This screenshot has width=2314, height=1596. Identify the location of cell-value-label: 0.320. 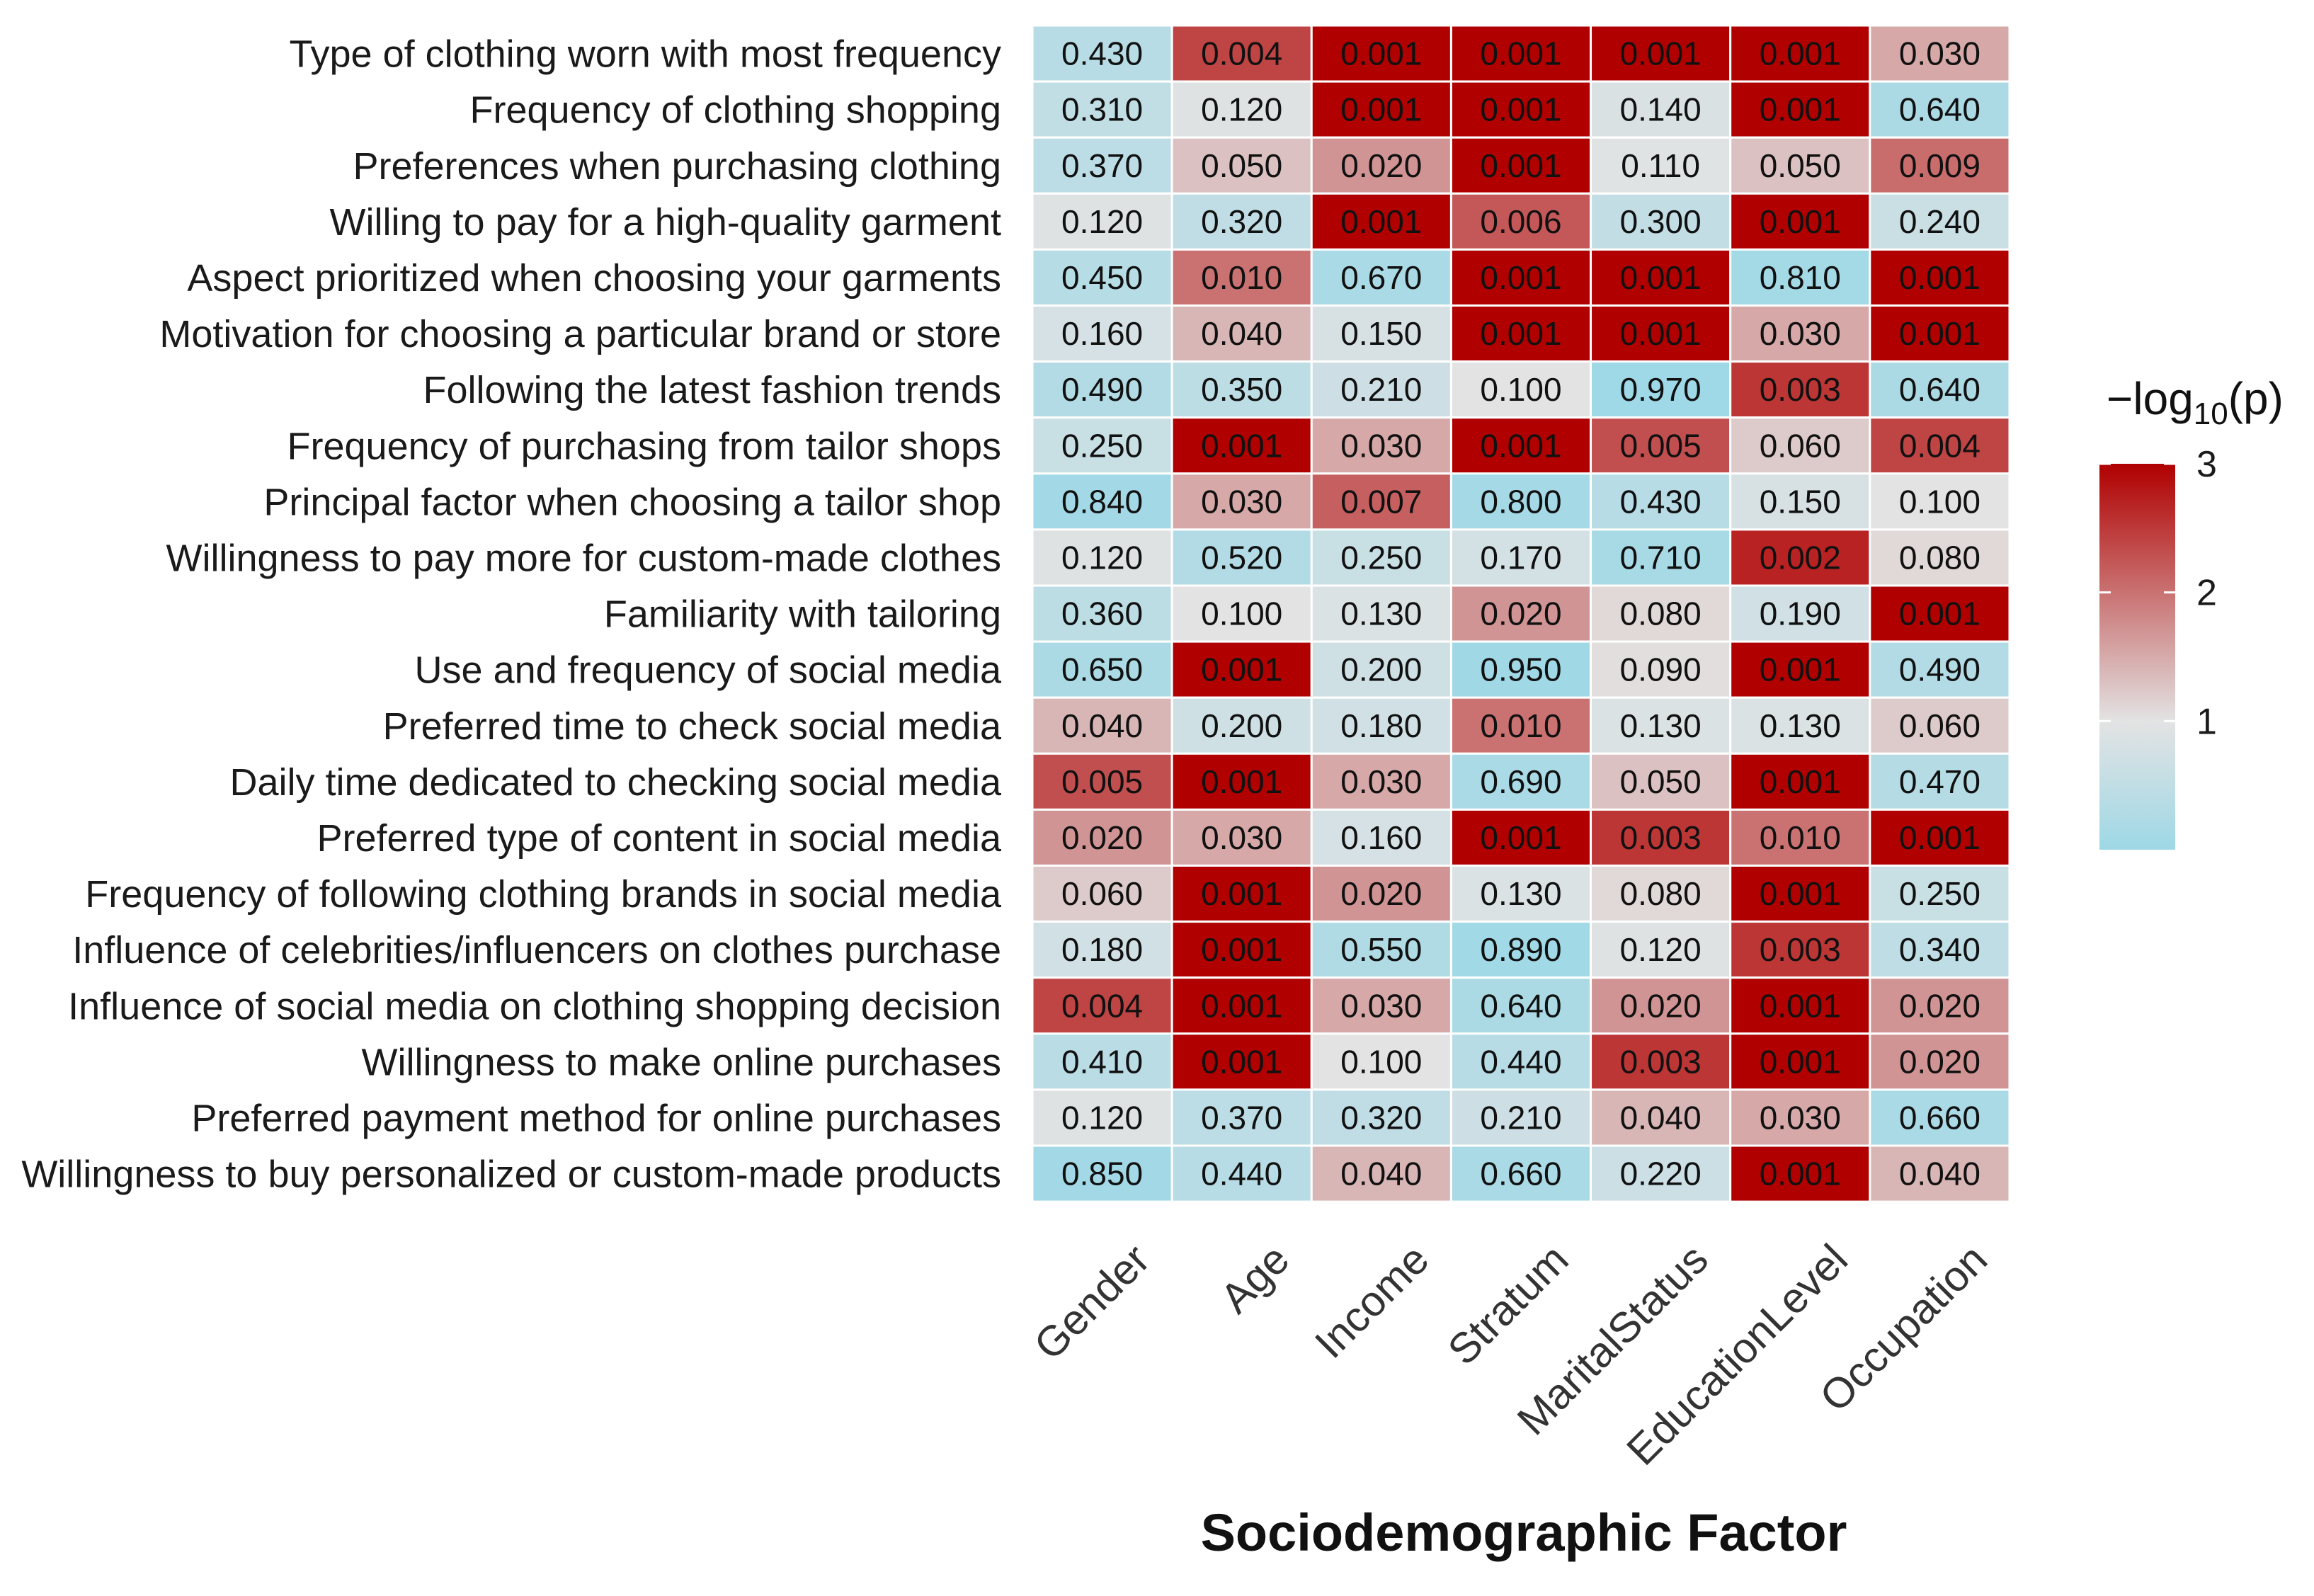
(1381, 1117).